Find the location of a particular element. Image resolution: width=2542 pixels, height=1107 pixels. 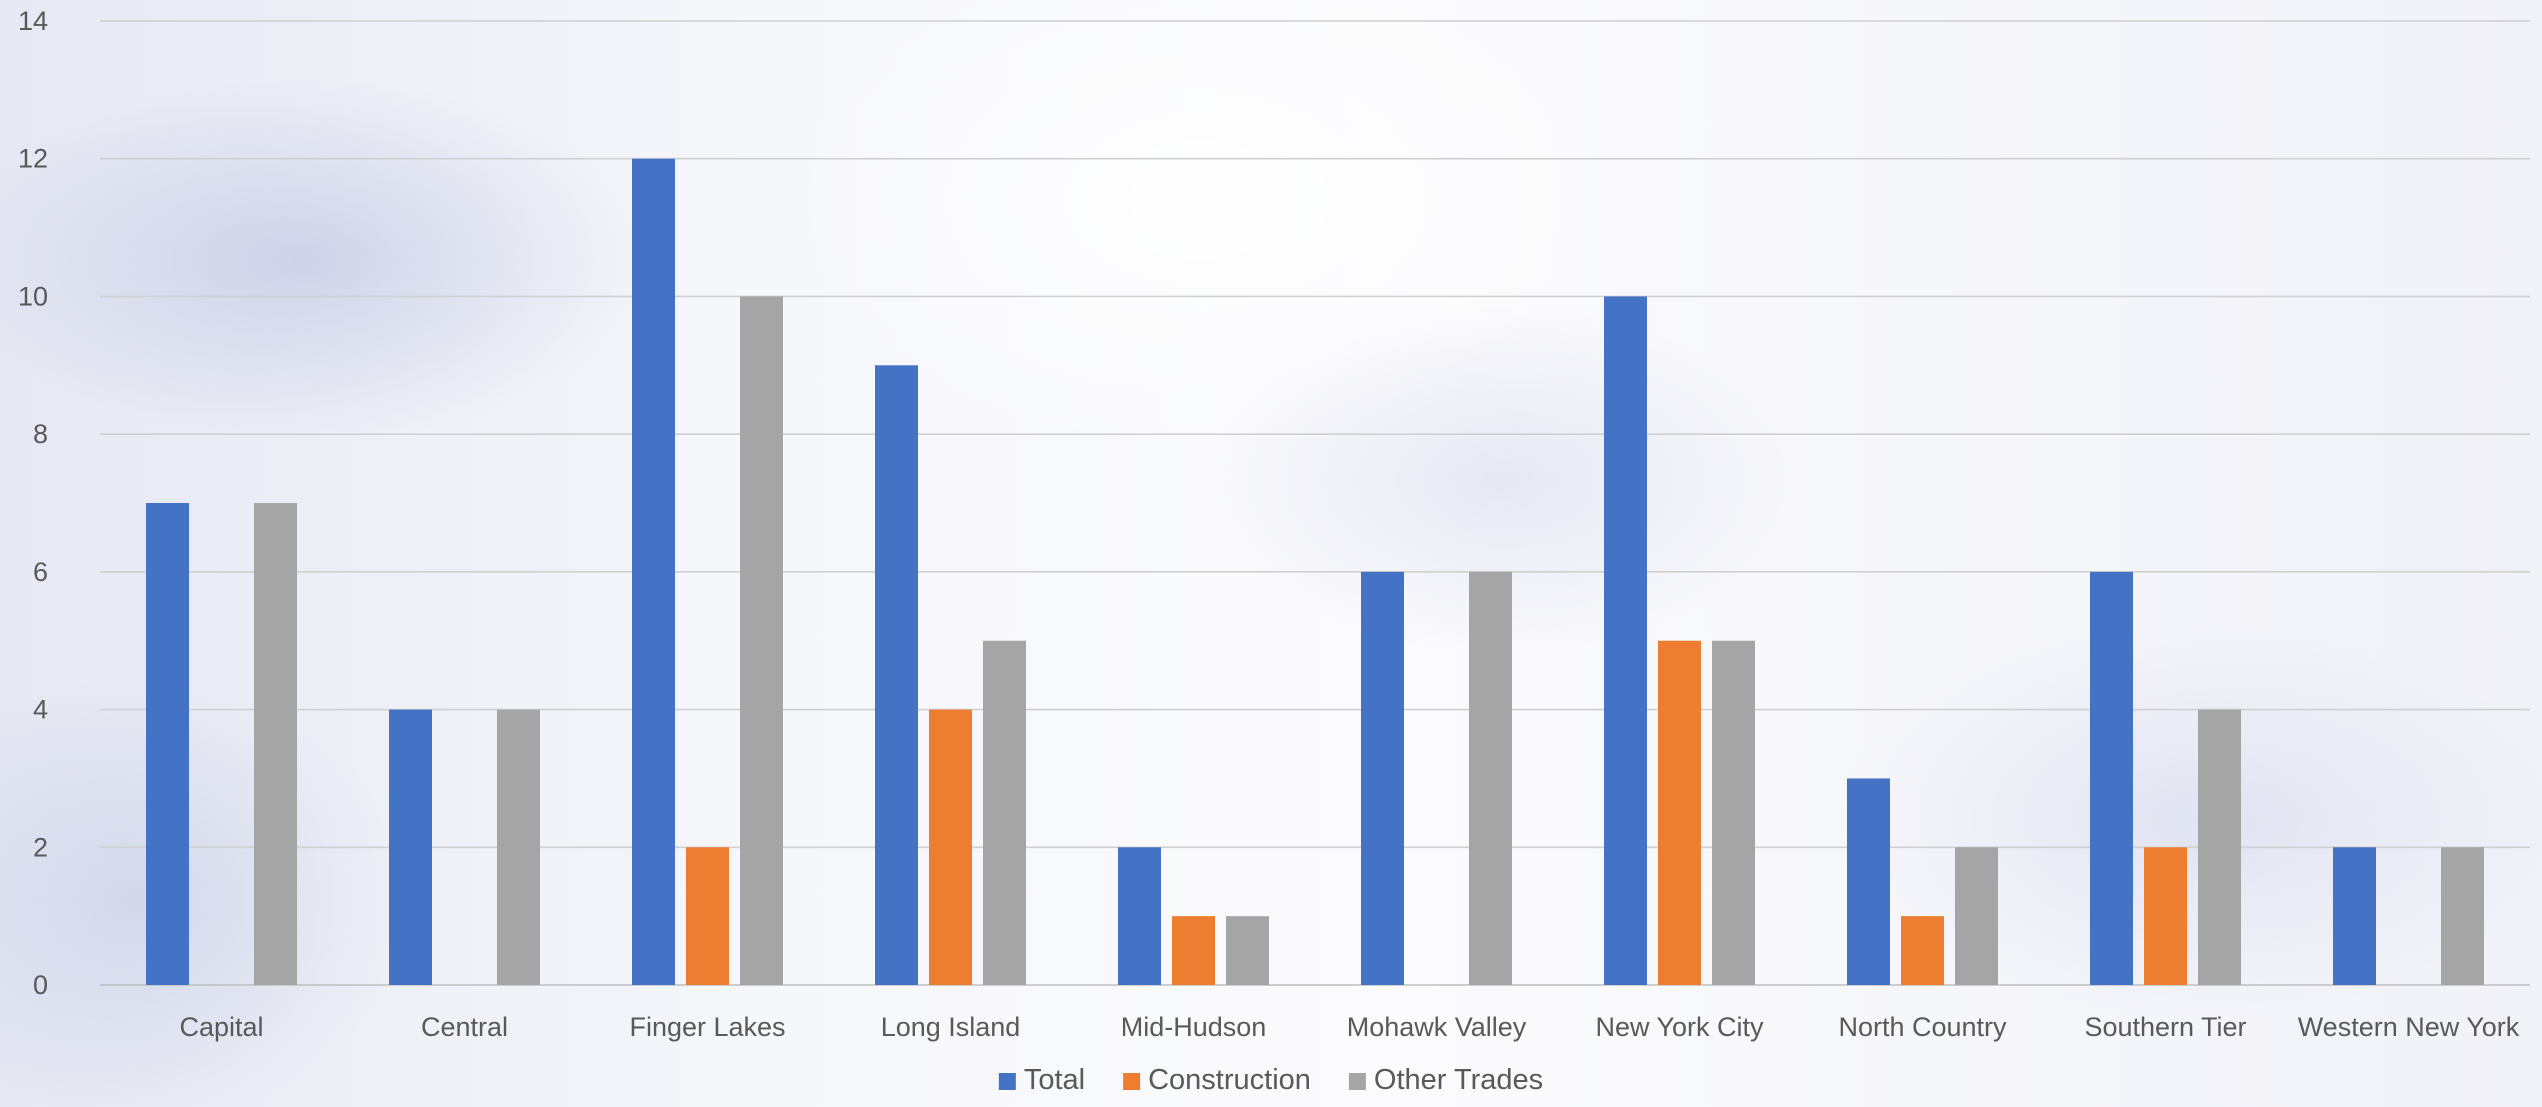

bar-total-long-island is located at coordinates (896, 675).